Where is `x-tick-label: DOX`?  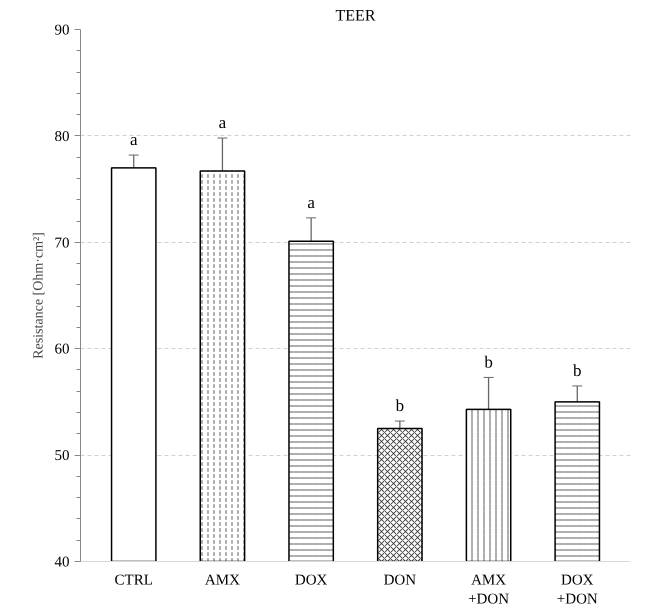
x-tick-label: DOX is located at coordinates (311, 580).